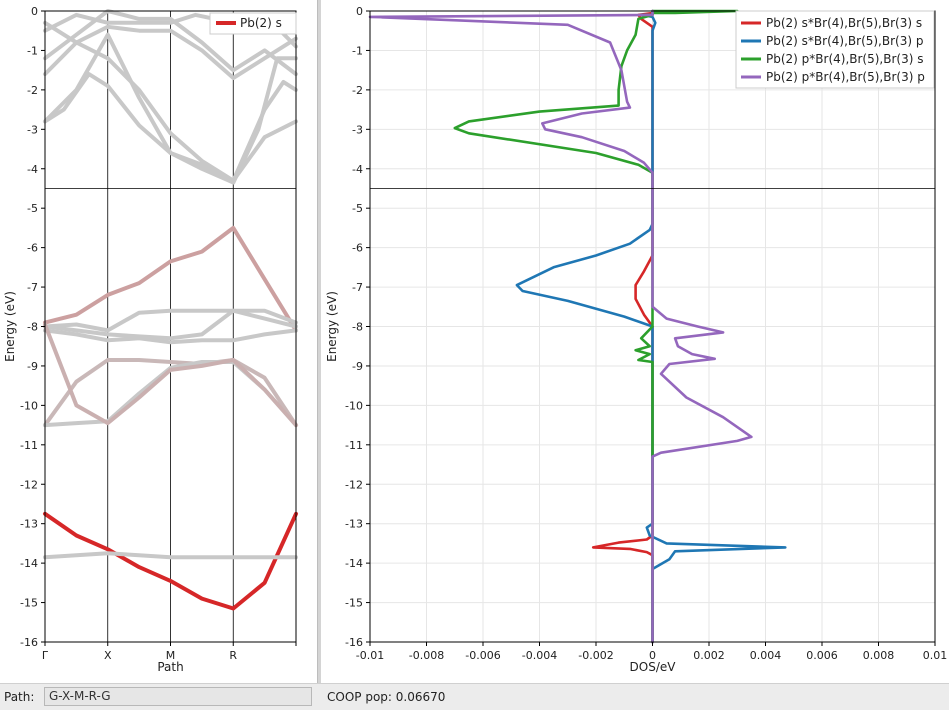 The width and height of the screenshot is (949, 710). What do you see at coordinates (844, 59) in the screenshot?
I see `legend-label: Pb(2) p*Br(4),Br(5),Br(3) s` at bounding box center [844, 59].